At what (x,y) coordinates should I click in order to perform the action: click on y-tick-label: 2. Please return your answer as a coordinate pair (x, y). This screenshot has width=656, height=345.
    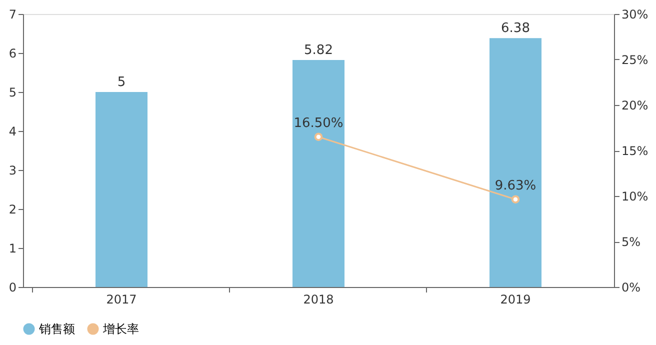
    Looking at the image, I should click on (12, 209).